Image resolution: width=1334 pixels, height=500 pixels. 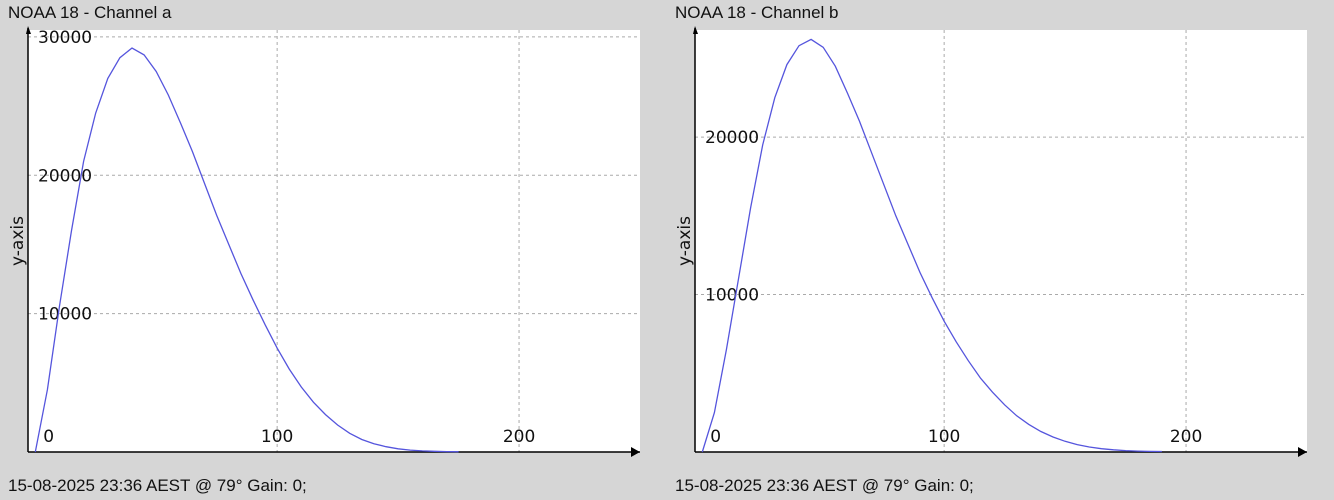 What do you see at coordinates (757, 12) in the screenshot?
I see `chart-title: NOAA 18 - Channel b` at bounding box center [757, 12].